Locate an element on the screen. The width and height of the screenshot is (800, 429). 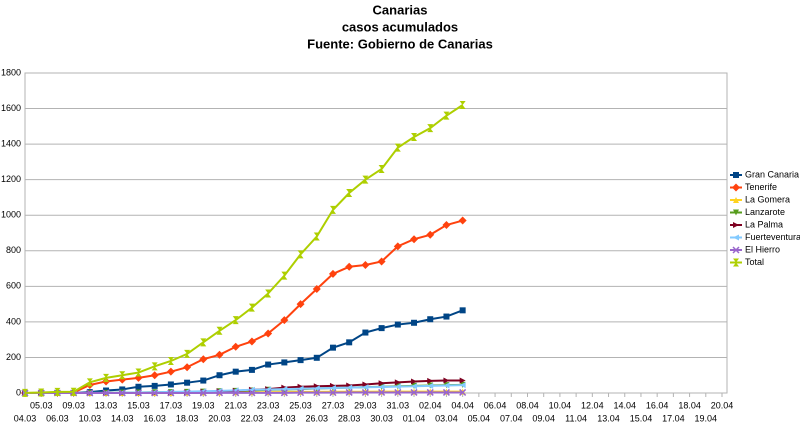
x-tick-label: 14.04 is located at coordinates (624, 405).